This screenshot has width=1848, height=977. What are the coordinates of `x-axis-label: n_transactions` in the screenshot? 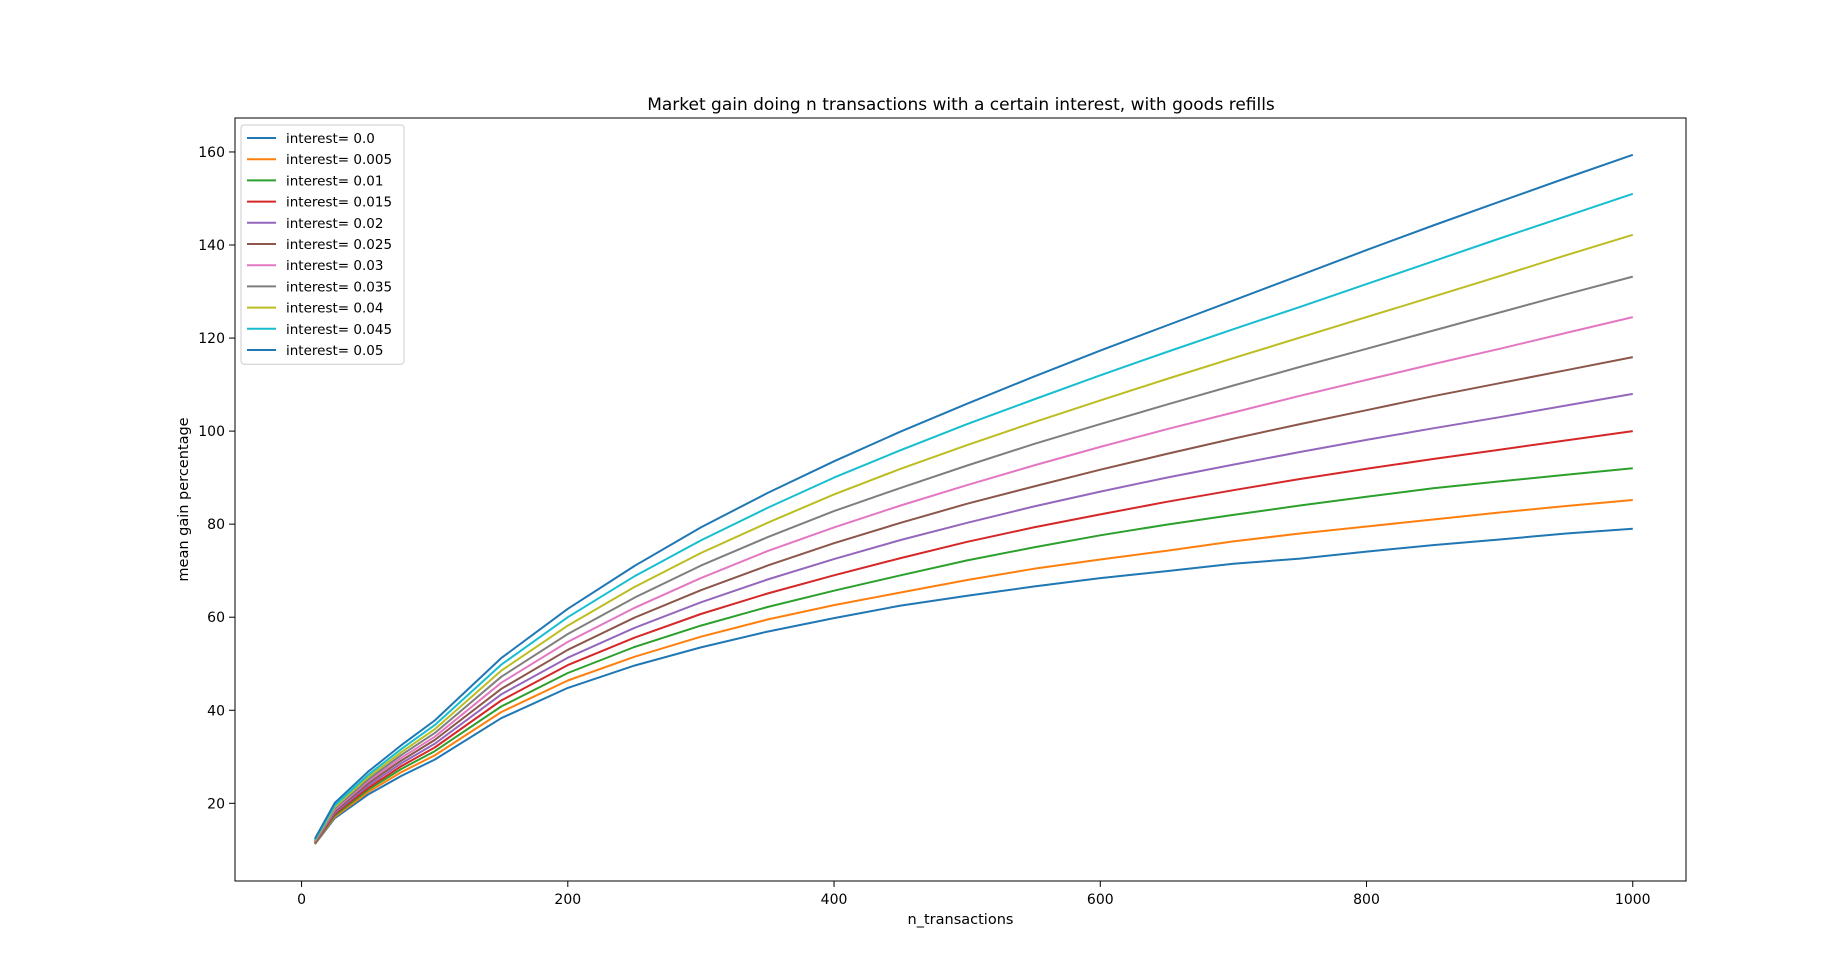 It's located at (961, 920).